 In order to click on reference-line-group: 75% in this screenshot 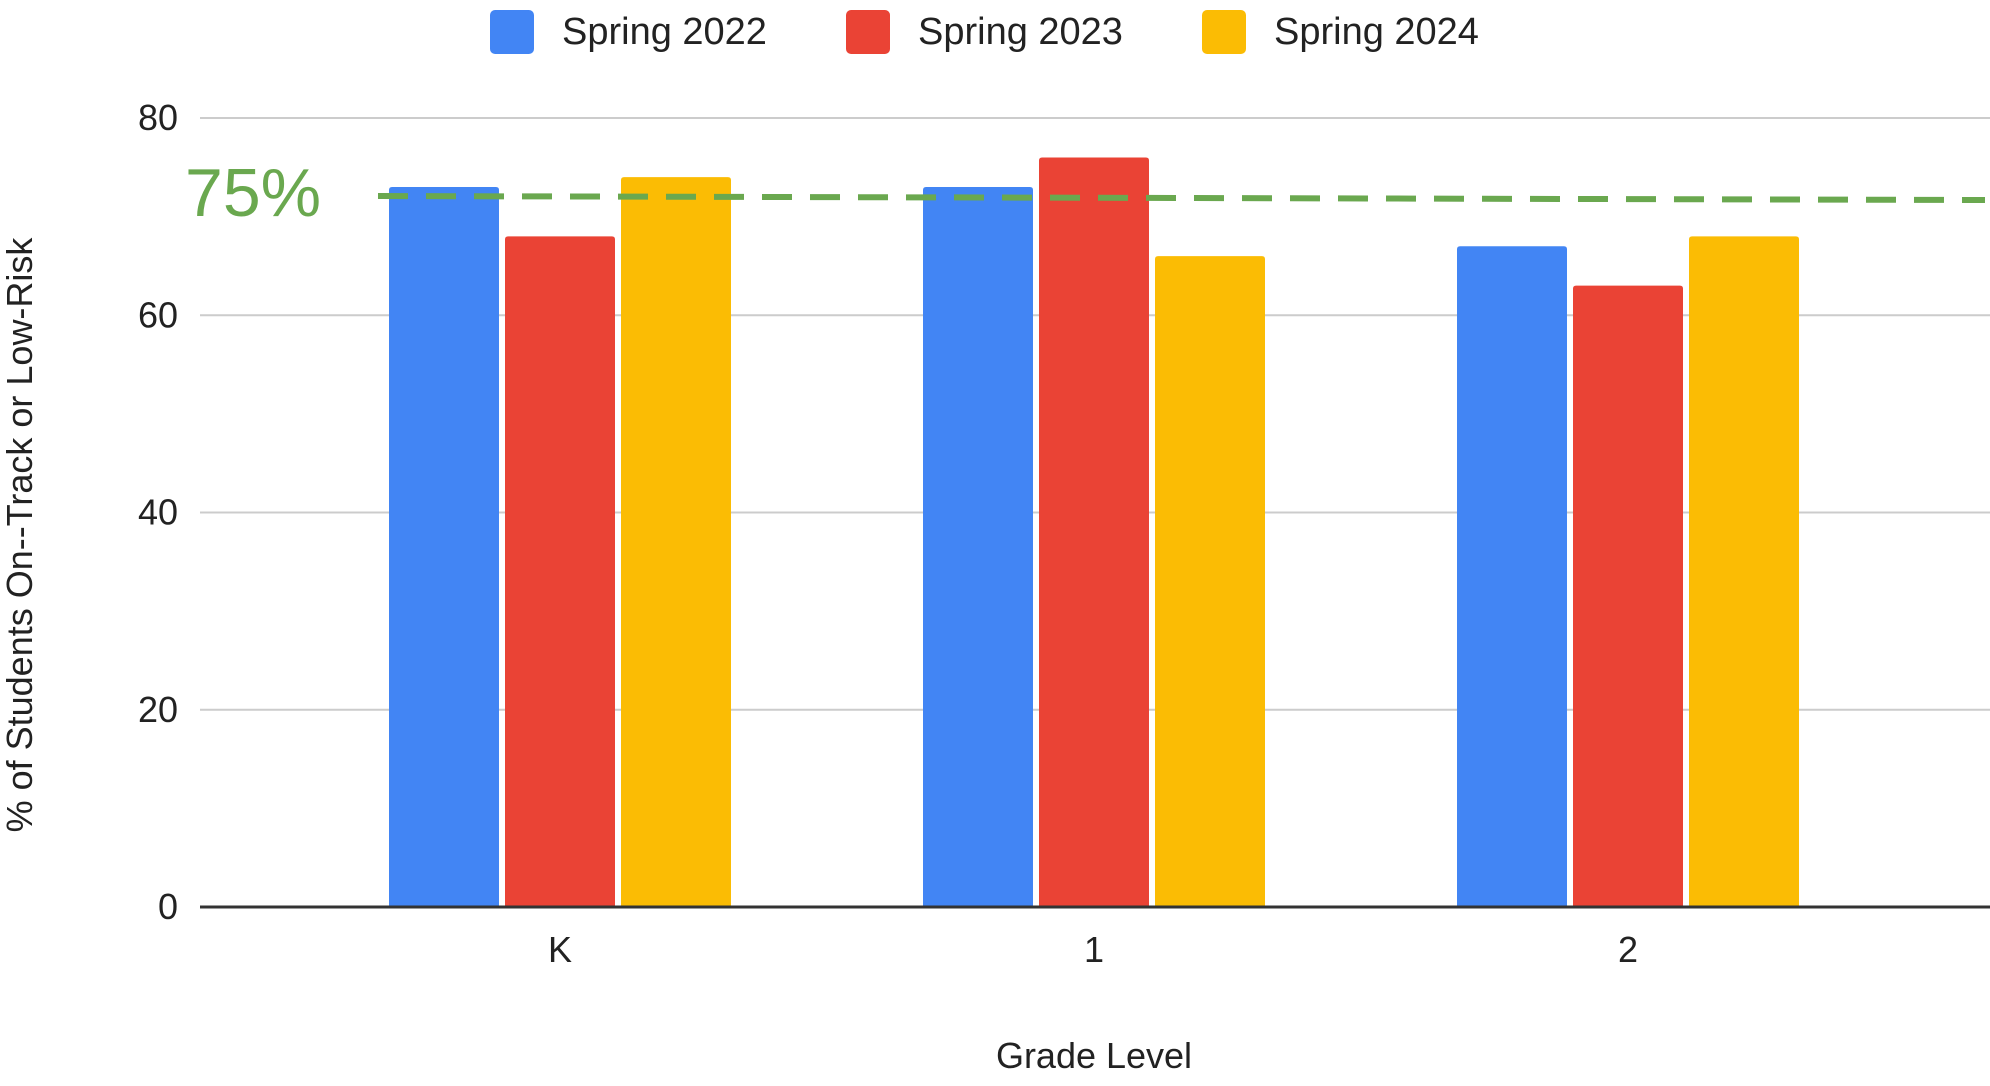, I will do `click(1085, 193)`.